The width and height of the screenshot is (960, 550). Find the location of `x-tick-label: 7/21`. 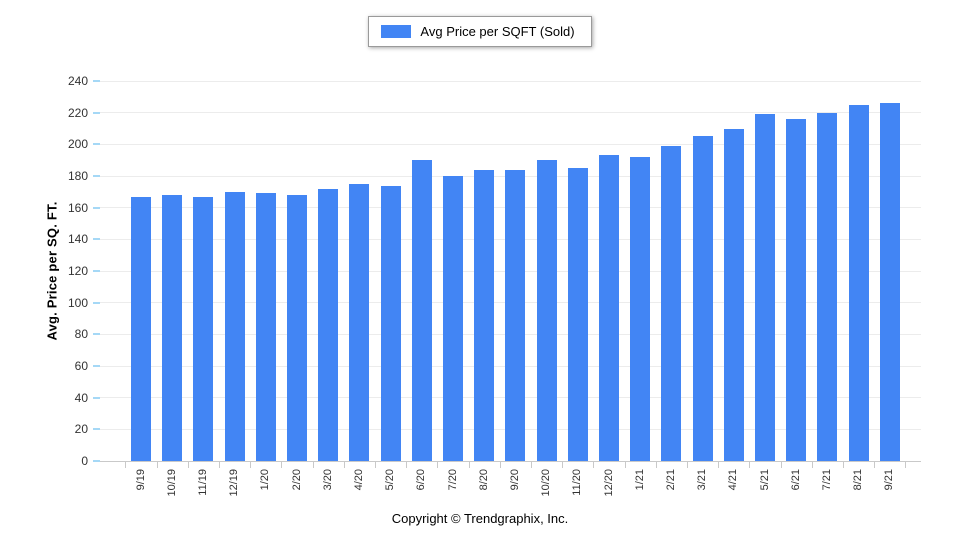

x-tick-label: 7/21 is located at coordinates (826, 480).